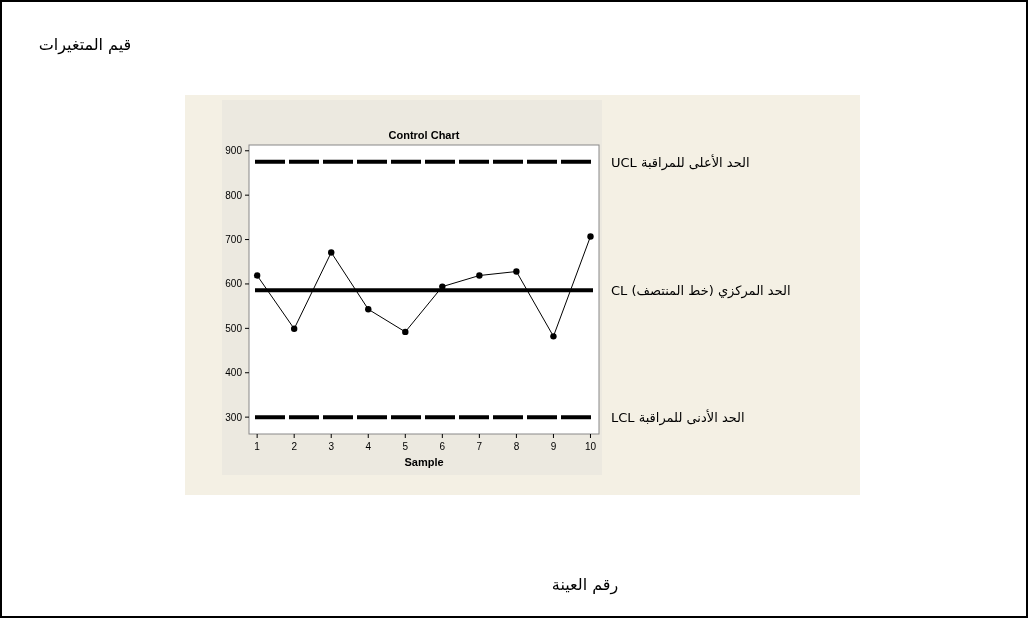 The width and height of the screenshot is (1028, 618). I want to click on x-tick-label: 4, so click(368, 446).